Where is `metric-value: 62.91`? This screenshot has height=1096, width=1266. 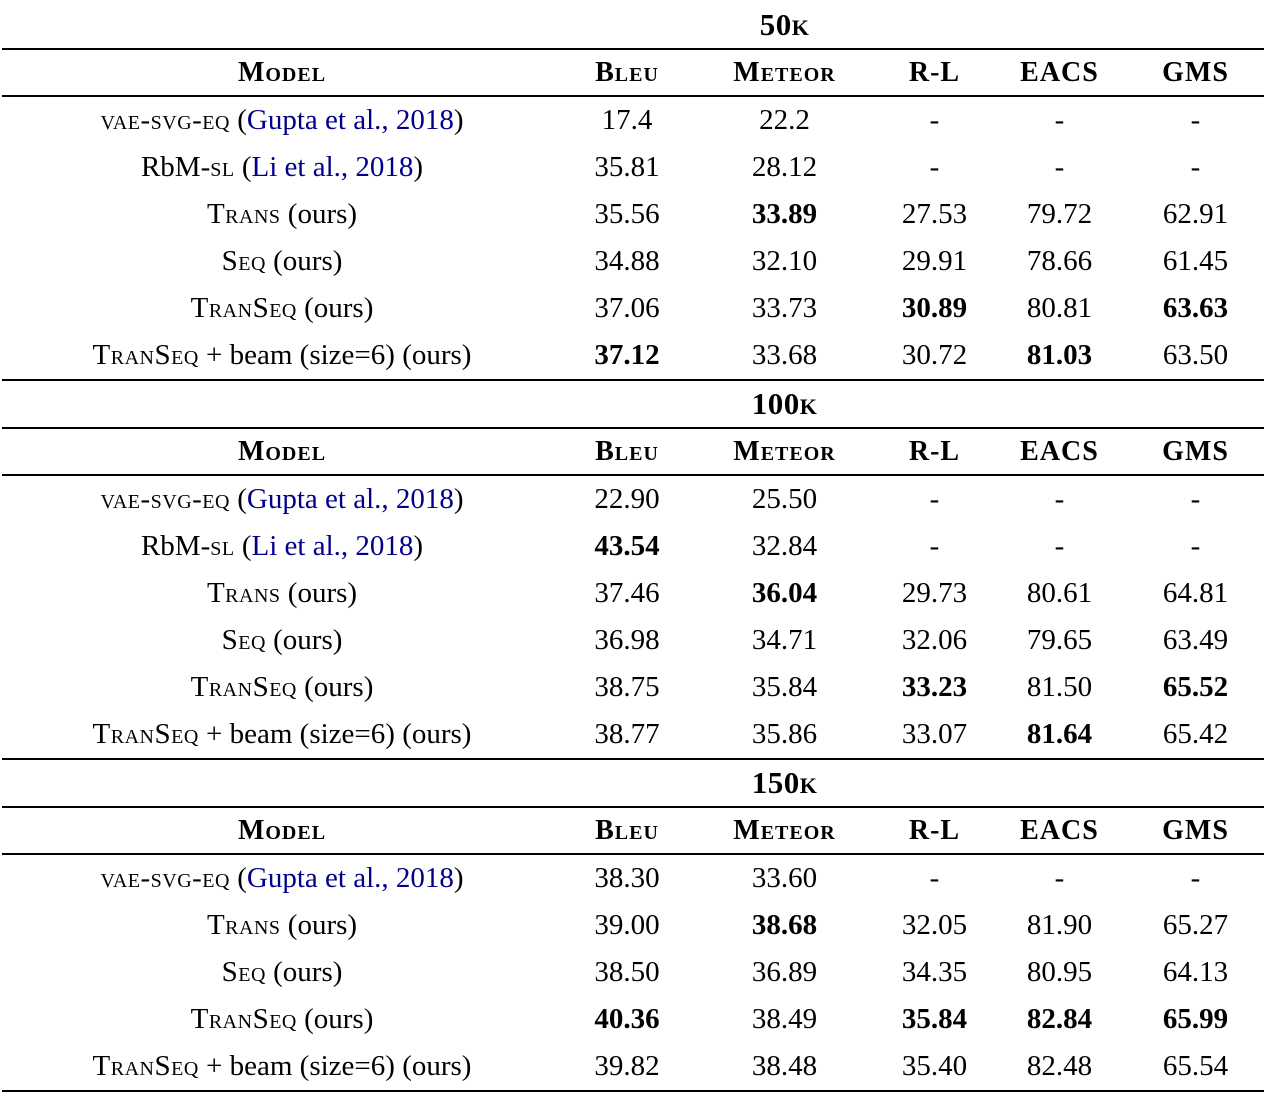 metric-value: 62.91 is located at coordinates (1195, 214).